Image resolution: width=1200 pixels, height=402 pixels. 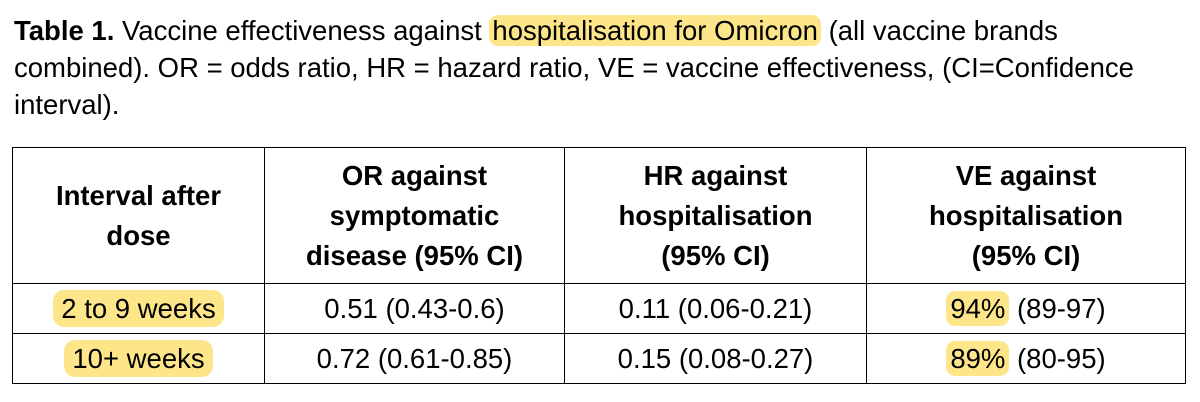 What do you see at coordinates (1057, 358) in the screenshot?
I see `ve-ci: (80-95)` at bounding box center [1057, 358].